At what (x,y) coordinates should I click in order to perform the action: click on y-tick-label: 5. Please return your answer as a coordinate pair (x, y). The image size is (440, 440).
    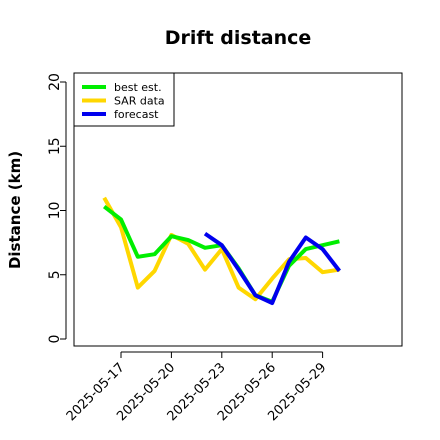
    Looking at the image, I should click on (55, 274).